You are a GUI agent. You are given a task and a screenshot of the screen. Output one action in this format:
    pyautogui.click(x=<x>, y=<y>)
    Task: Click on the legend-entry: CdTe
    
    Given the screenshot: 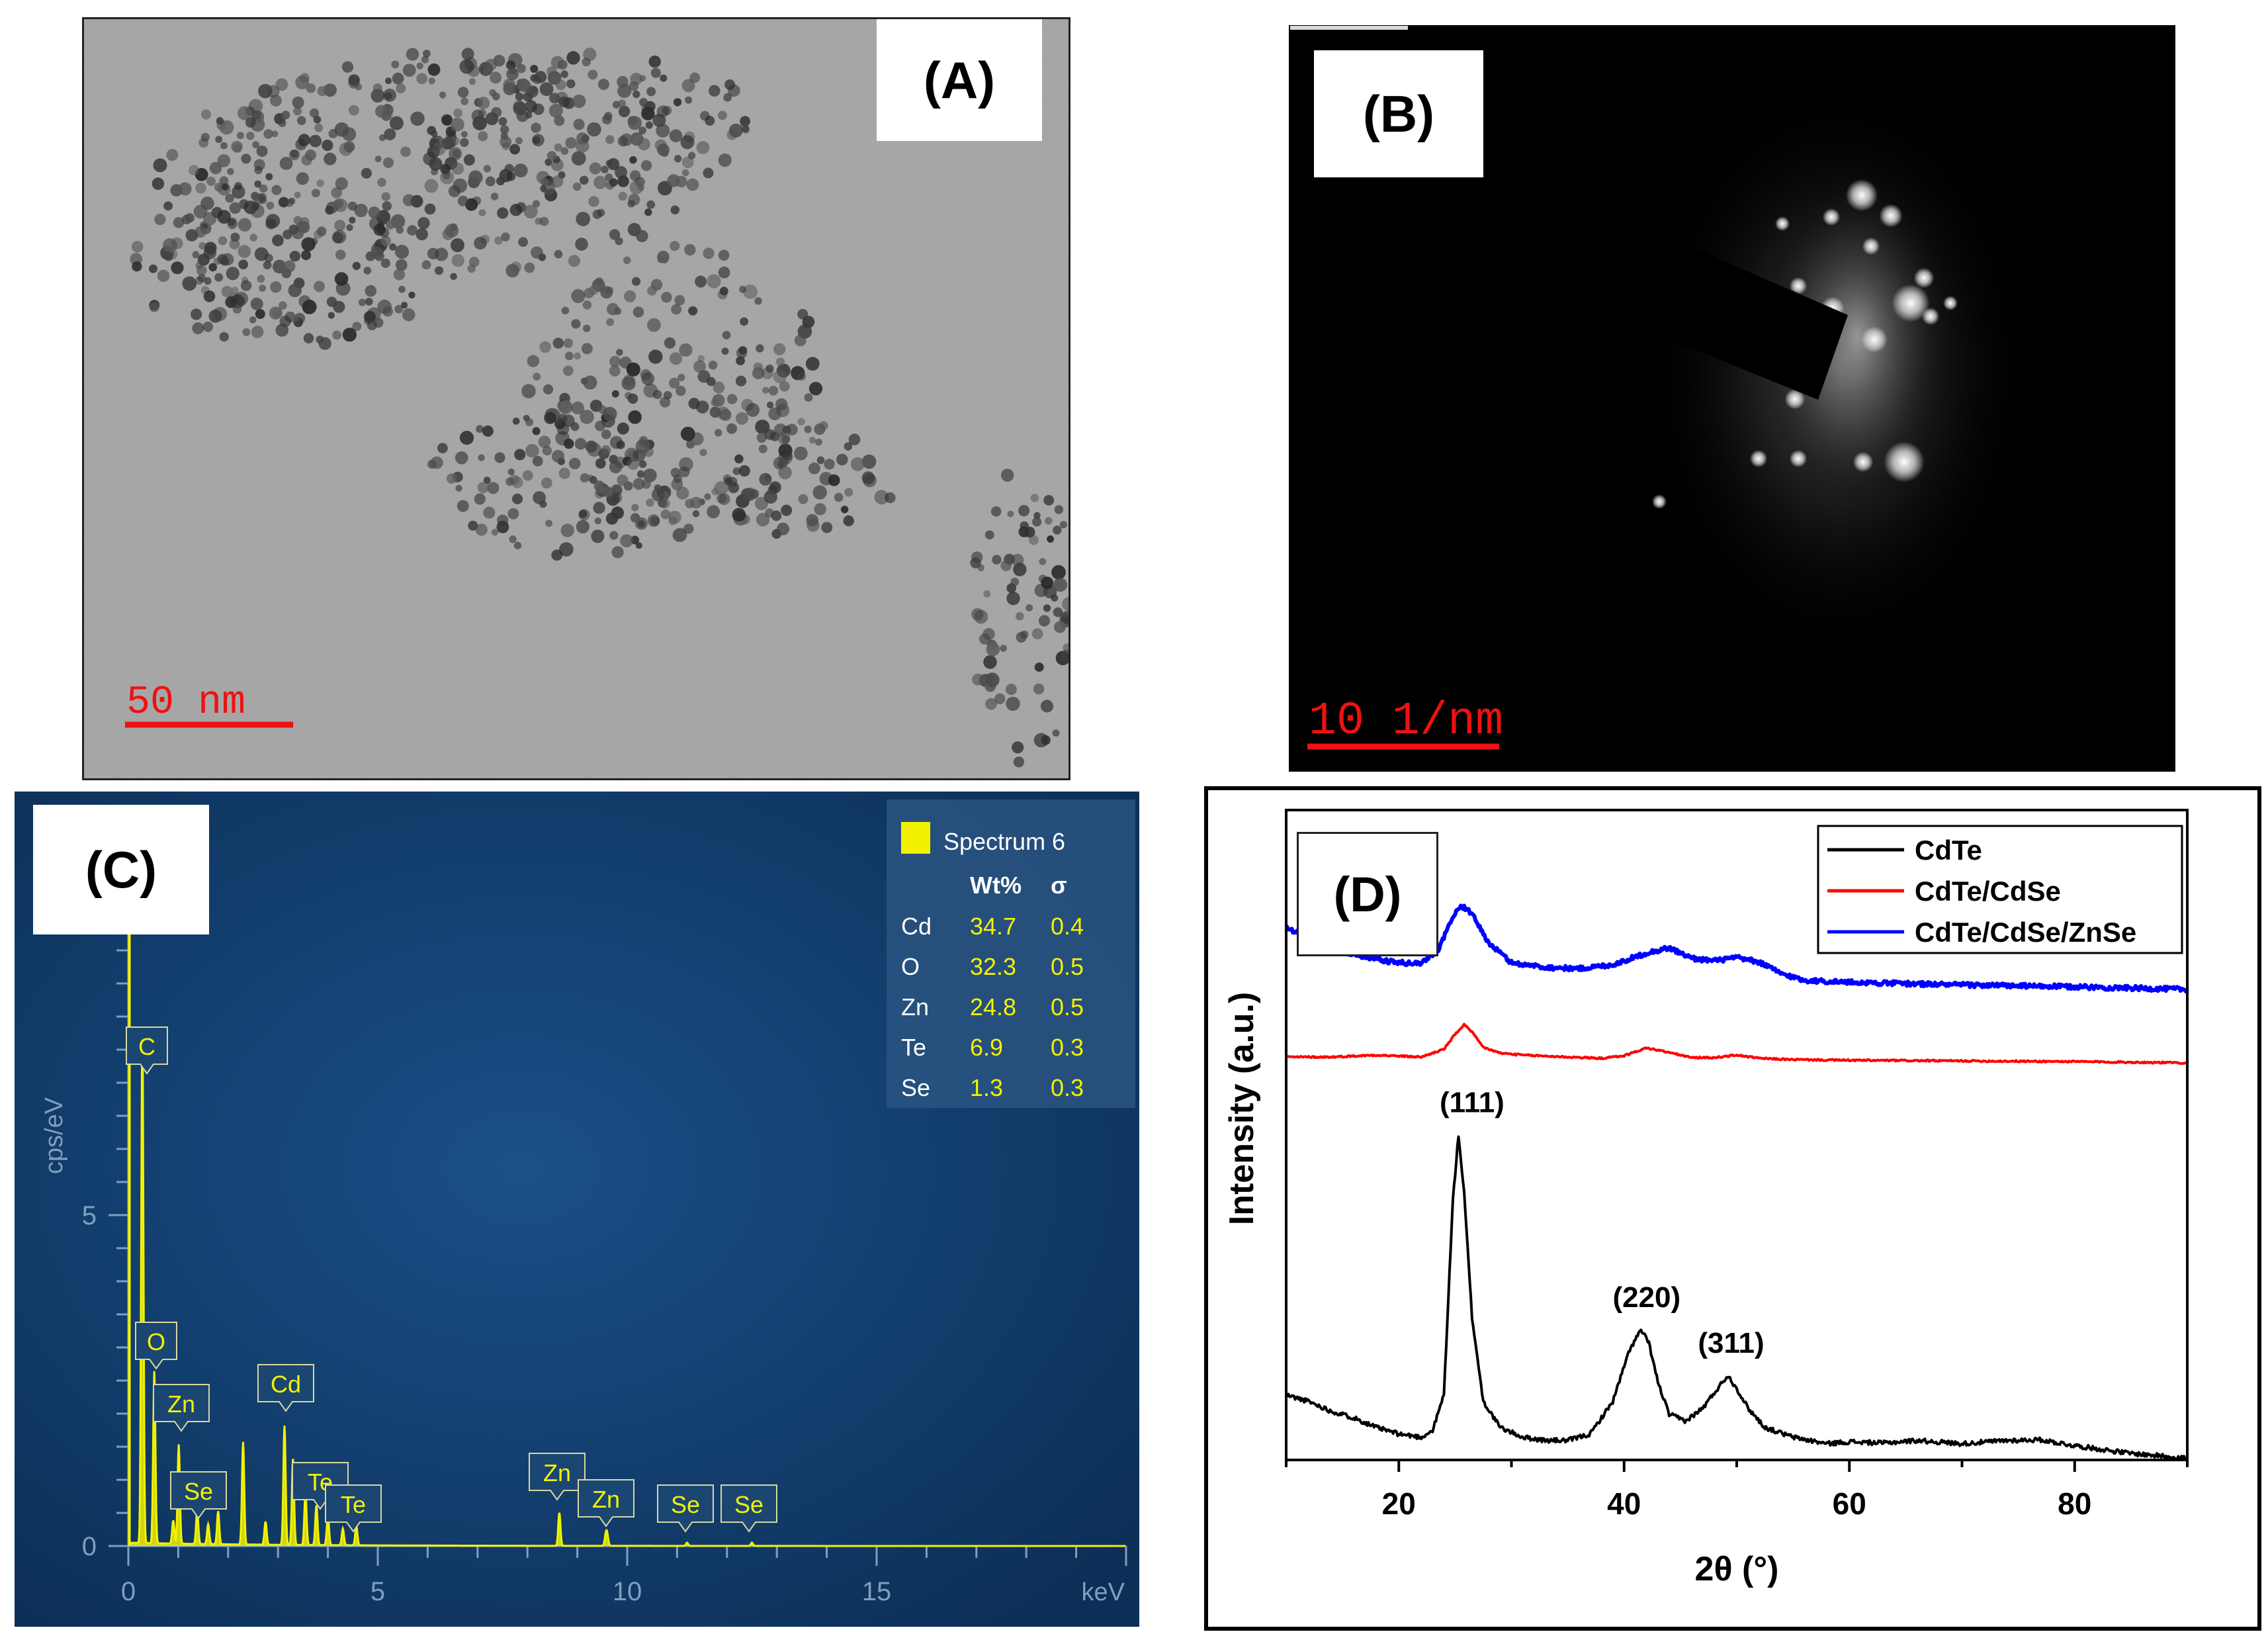 What is the action you would take?
    pyautogui.click(x=1948, y=850)
    